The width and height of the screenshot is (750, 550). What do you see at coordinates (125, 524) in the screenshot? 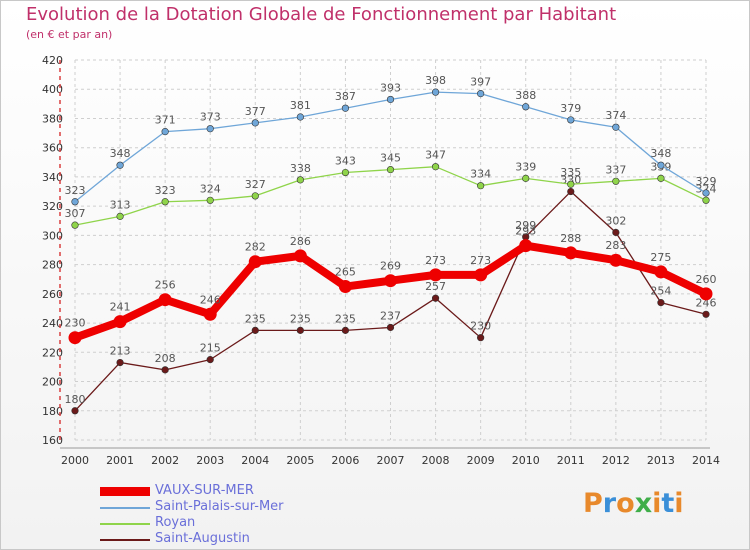
I see `legend-swatch` at bounding box center [125, 524].